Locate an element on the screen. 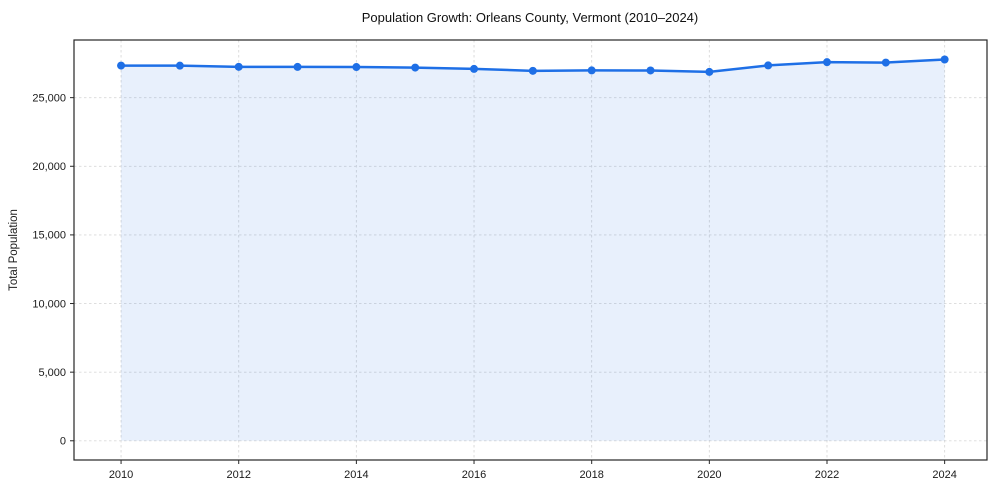 The height and width of the screenshot is (500, 1000). y-tick-label: 25,000 is located at coordinates (49, 98).